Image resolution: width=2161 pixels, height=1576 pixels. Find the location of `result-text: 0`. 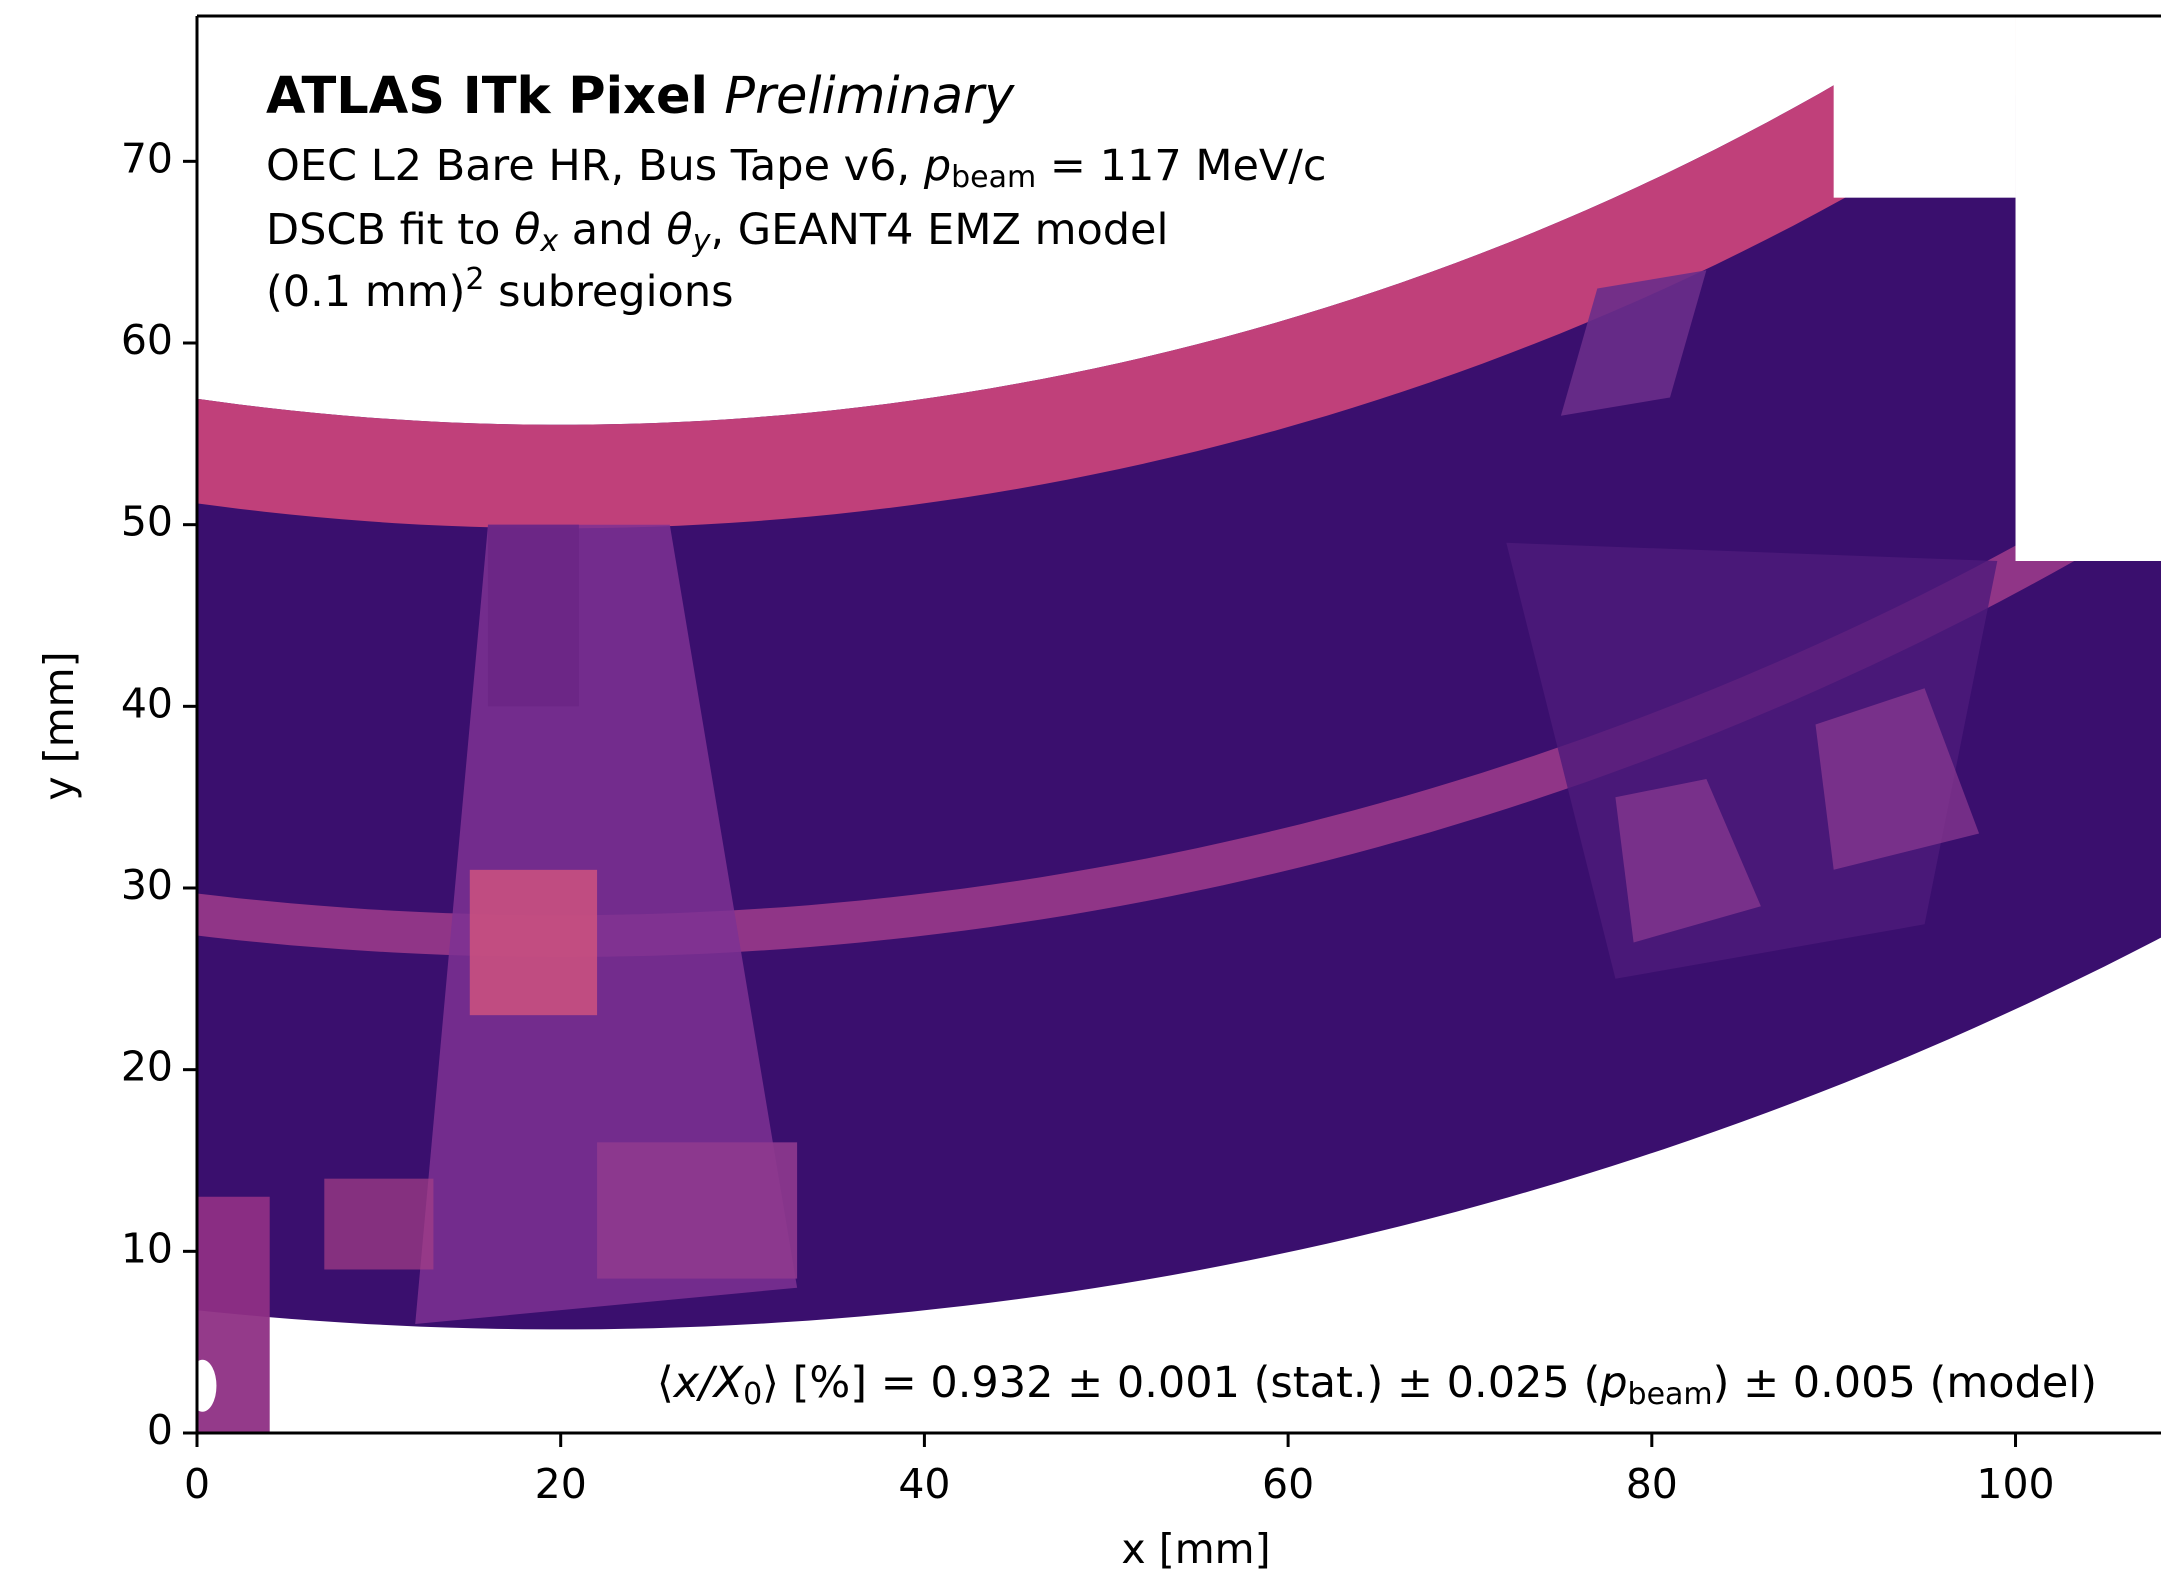

result-text: 0 is located at coordinates (752, 1394).